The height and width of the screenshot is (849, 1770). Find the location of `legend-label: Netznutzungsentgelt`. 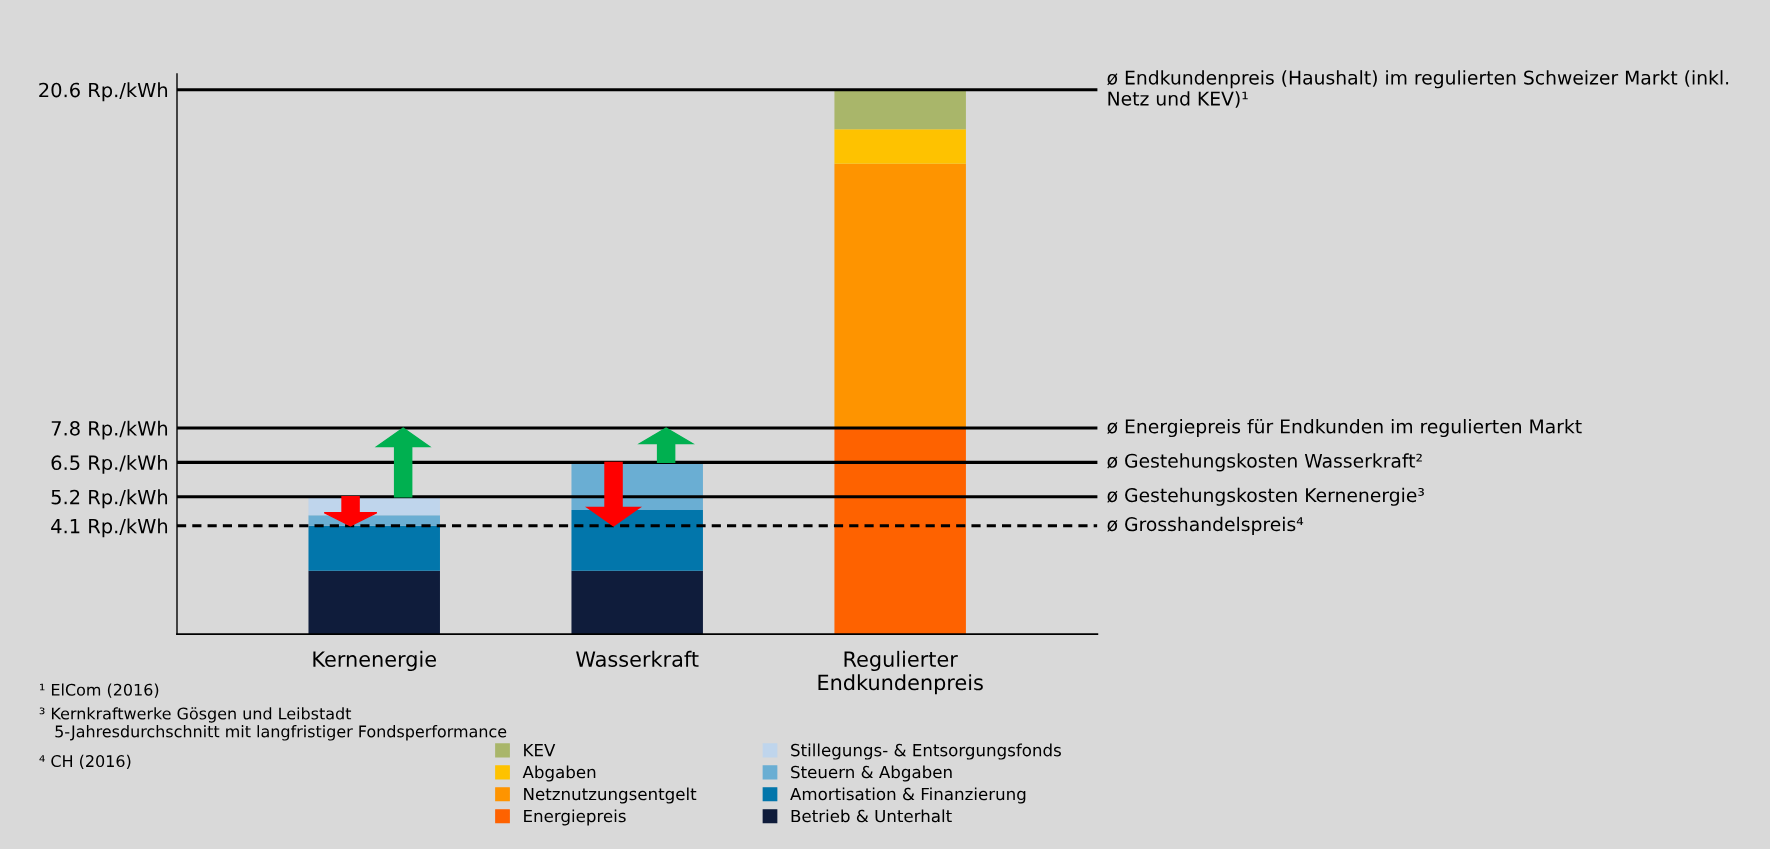

legend-label: Netznutzungsentgelt is located at coordinates (610, 795).